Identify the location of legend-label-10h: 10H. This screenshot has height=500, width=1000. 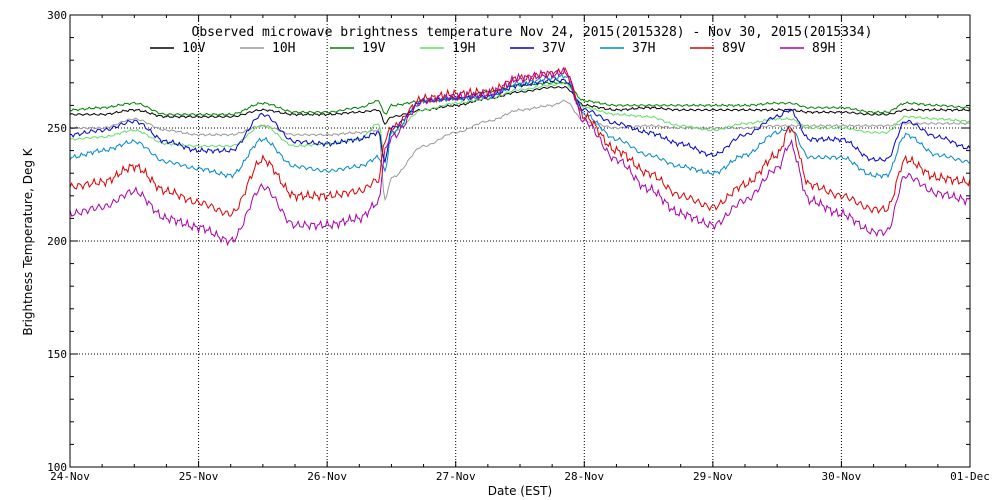
(283, 48).